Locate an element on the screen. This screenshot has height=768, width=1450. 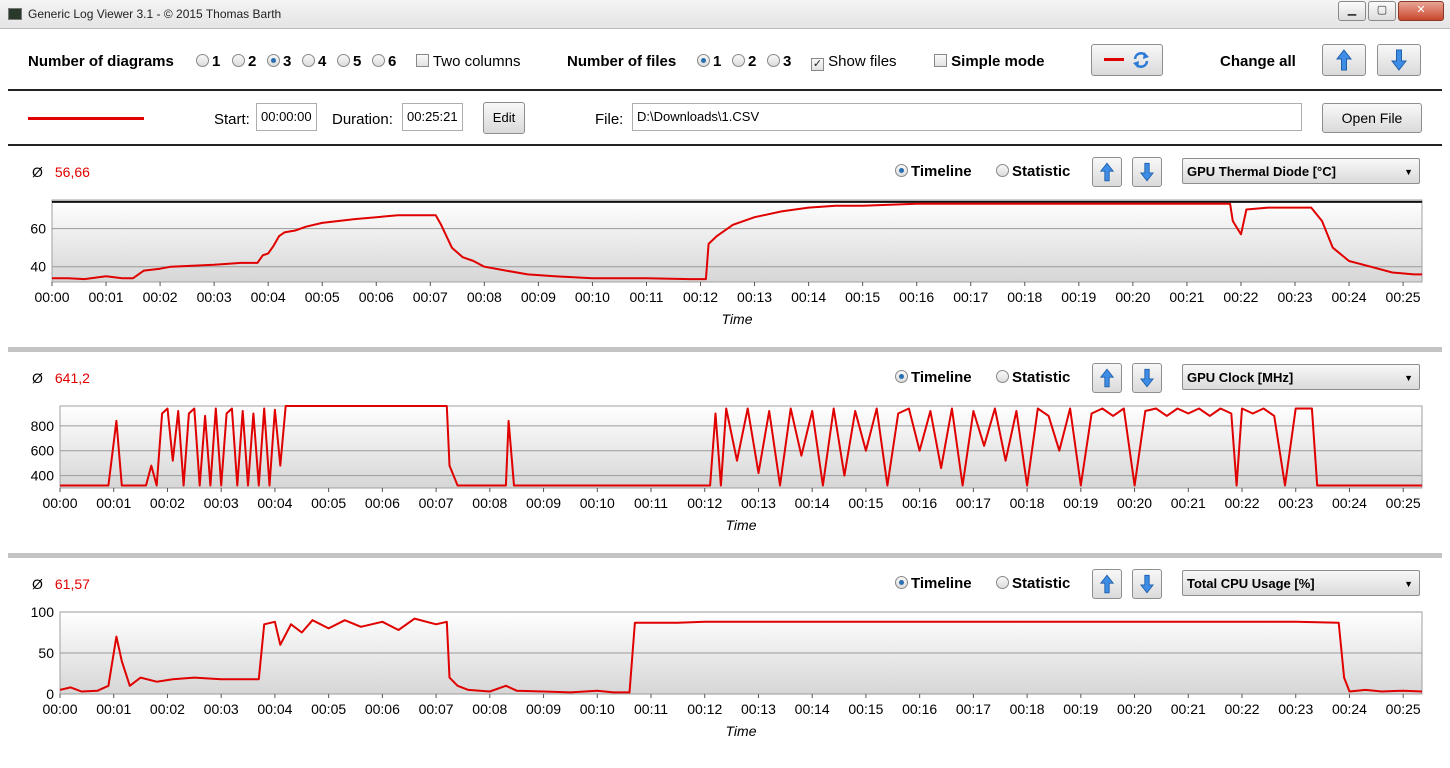
x-tick-label: 00:09 is located at coordinates (543, 709).